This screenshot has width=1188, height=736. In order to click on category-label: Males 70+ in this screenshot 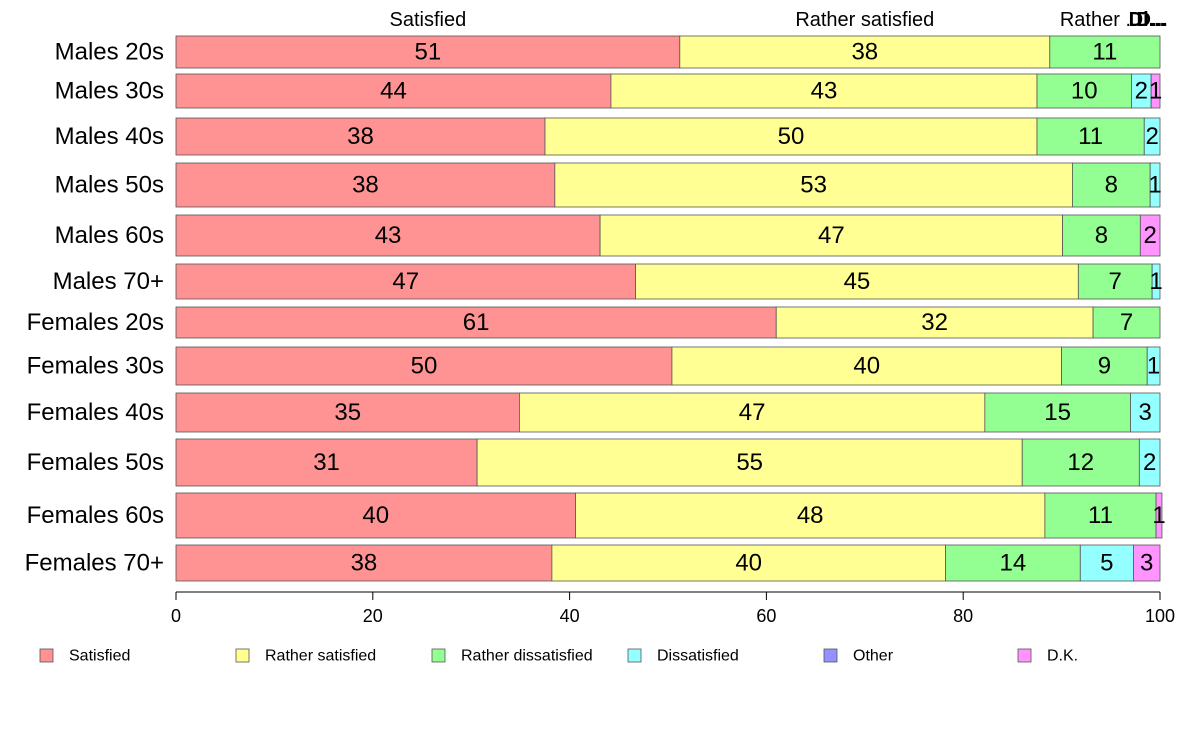, I will do `click(108, 281)`.